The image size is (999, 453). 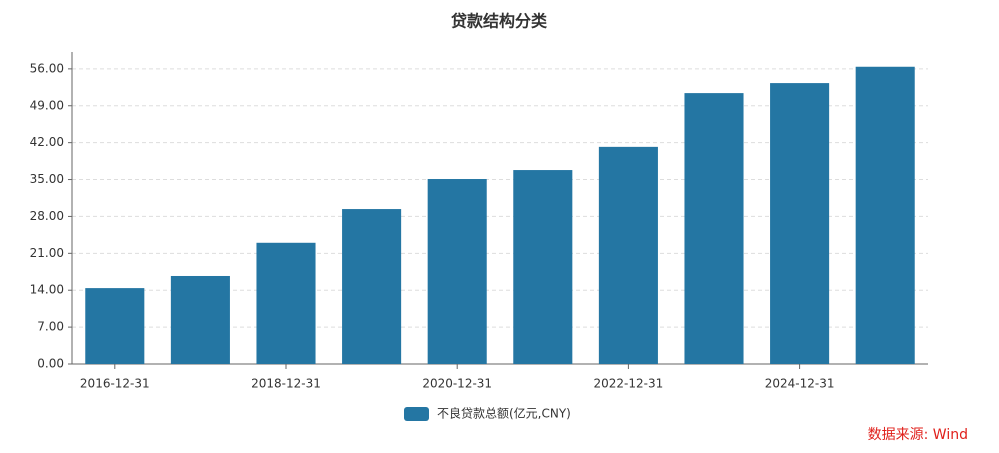 I want to click on x-tick-label: 2024-12-31, so click(x=800, y=384).